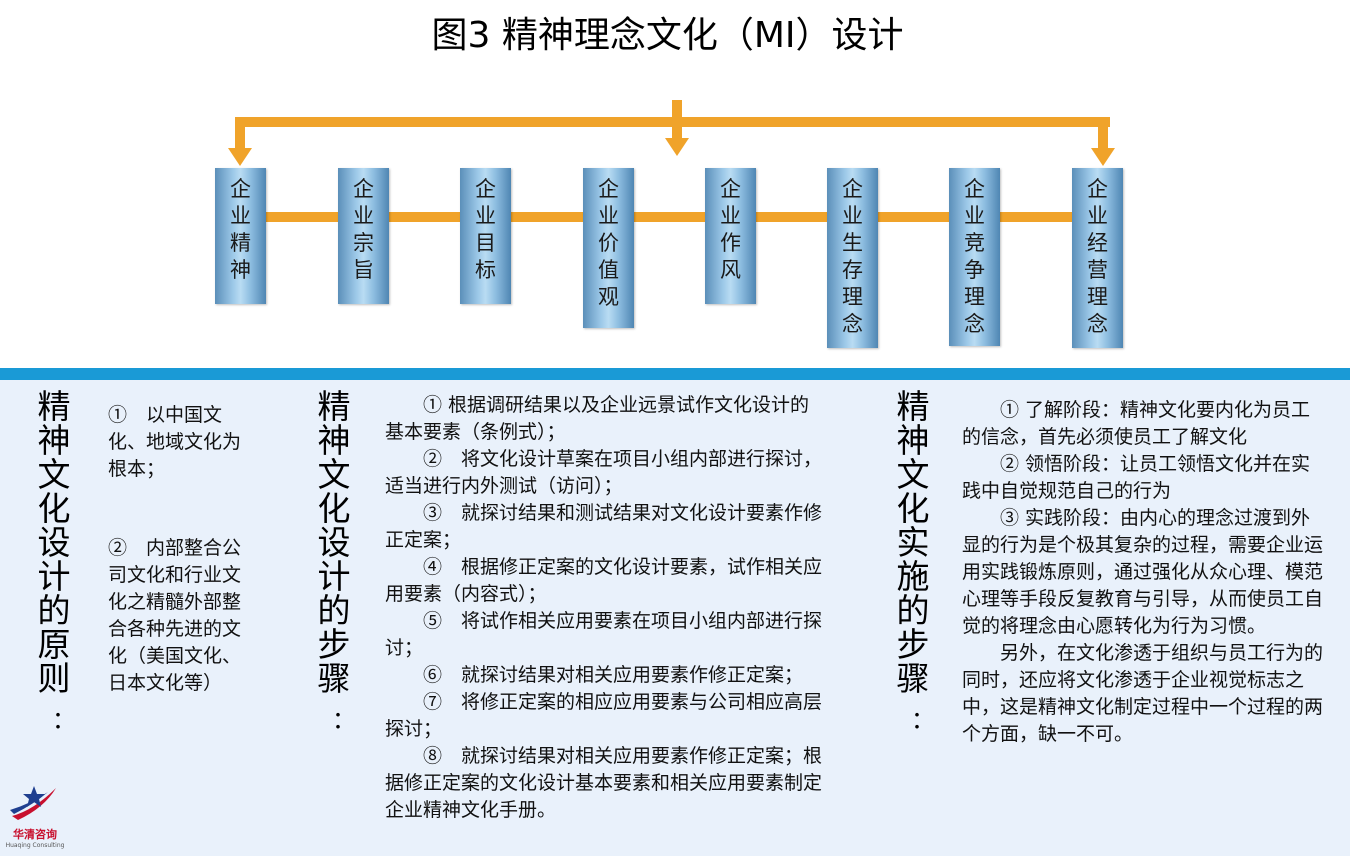 The image size is (1350, 856). Describe the element at coordinates (33, 803) in the screenshot. I see `star-swoosh-logo-icon` at that location.